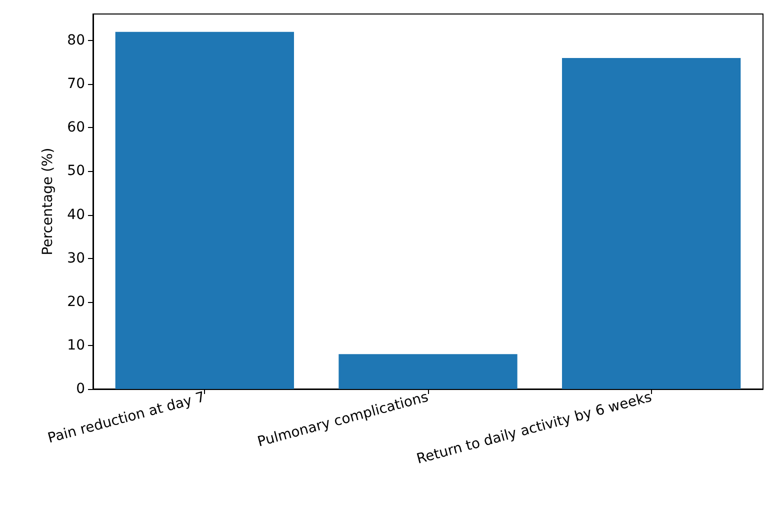 The height and width of the screenshot is (506, 772). Describe the element at coordinates (76, 214) in the screenshot. I see `y-tick-label: 40` at that location.